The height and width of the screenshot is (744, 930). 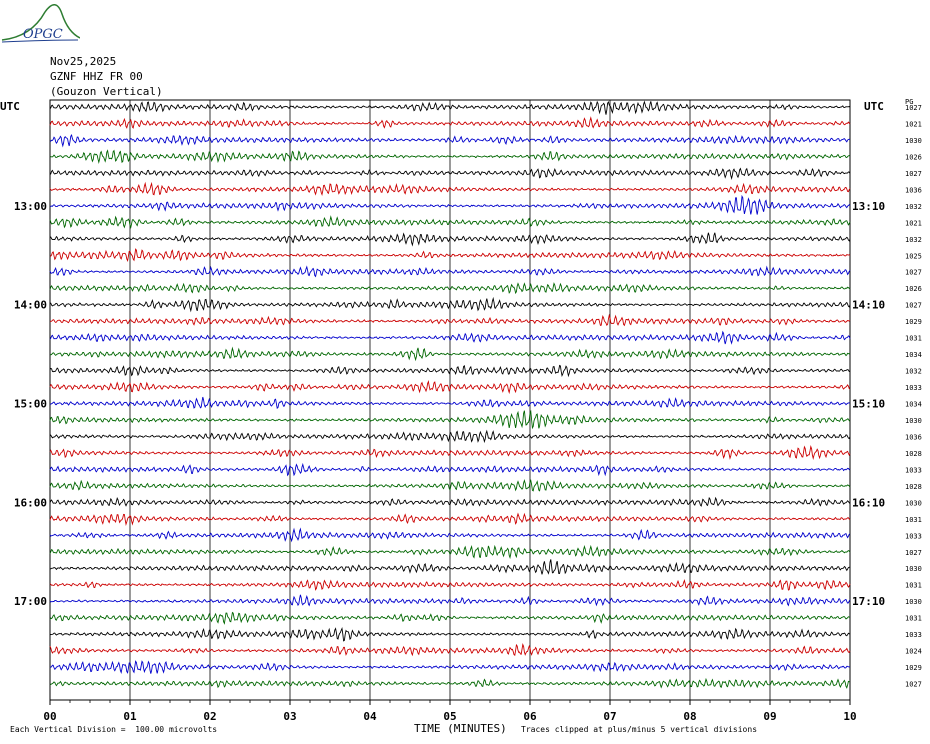 I want to click on opgc-logo: OPGC, so click(x=40, y=22).